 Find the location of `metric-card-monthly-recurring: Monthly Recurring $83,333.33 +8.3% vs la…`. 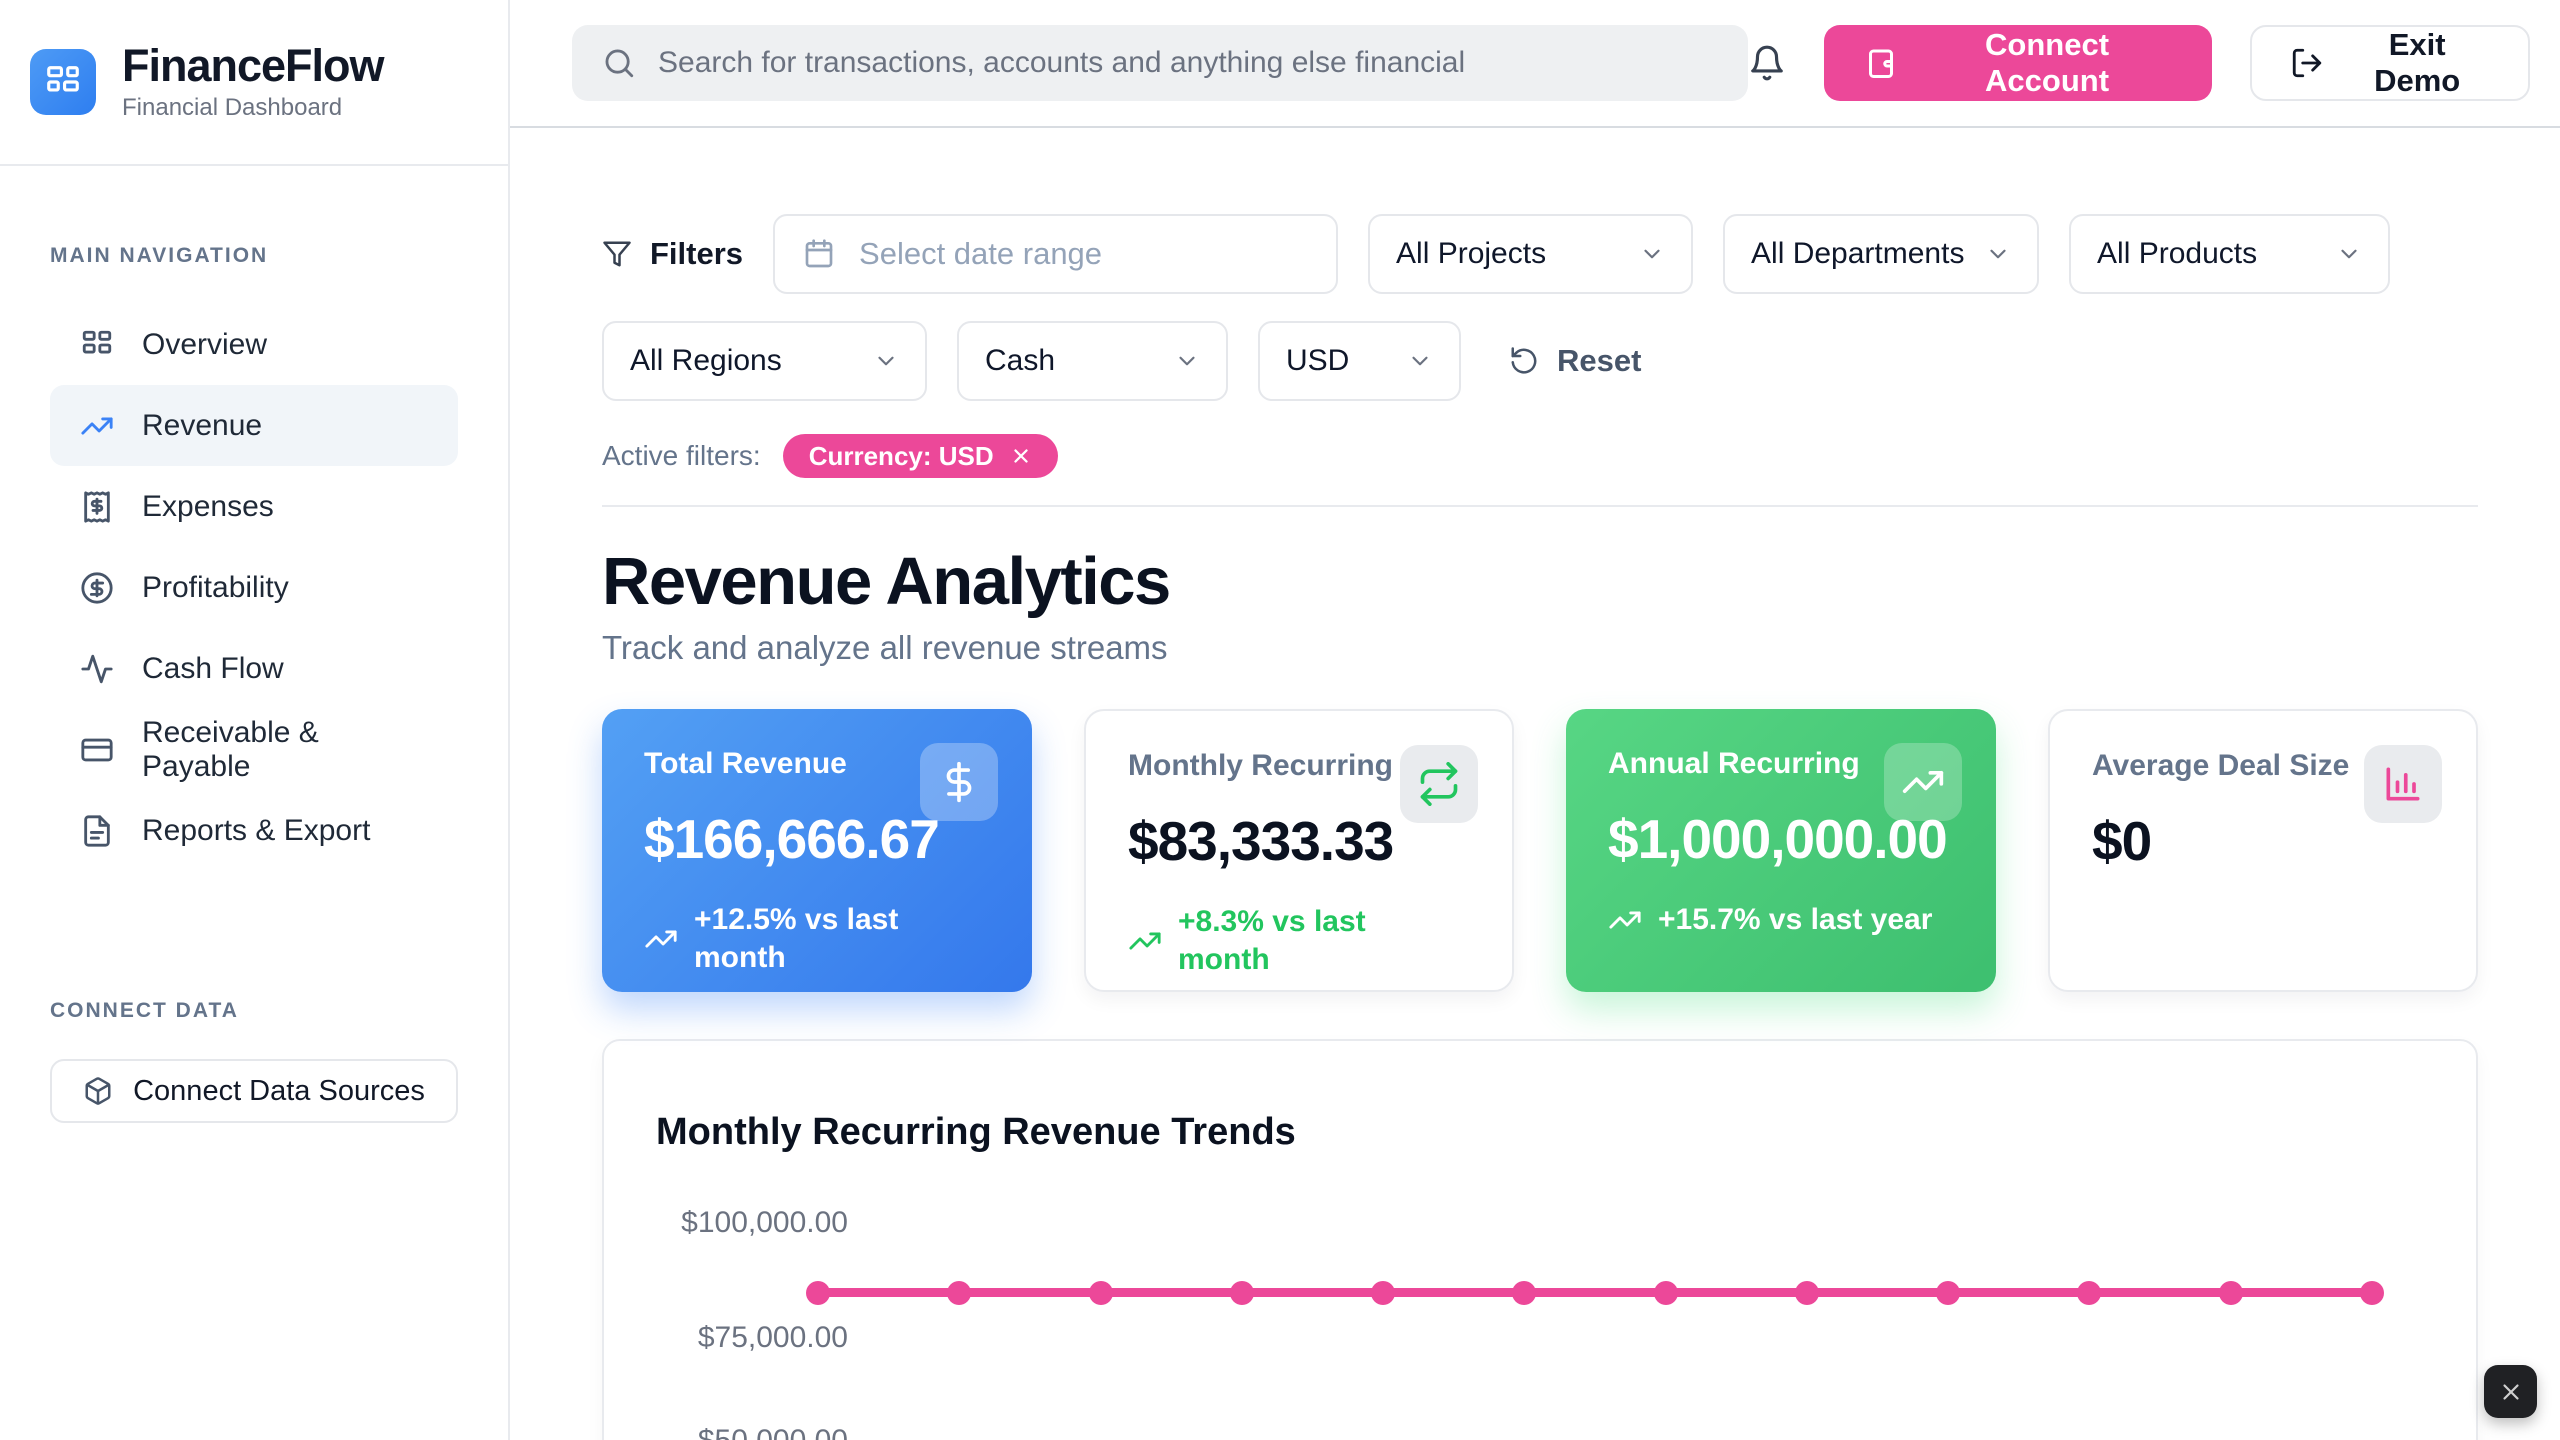

metric-card-monthly-recurring: Monthly Recurring $83,333.33 +8.3% vs la… is located at coordinates (1299, 851).